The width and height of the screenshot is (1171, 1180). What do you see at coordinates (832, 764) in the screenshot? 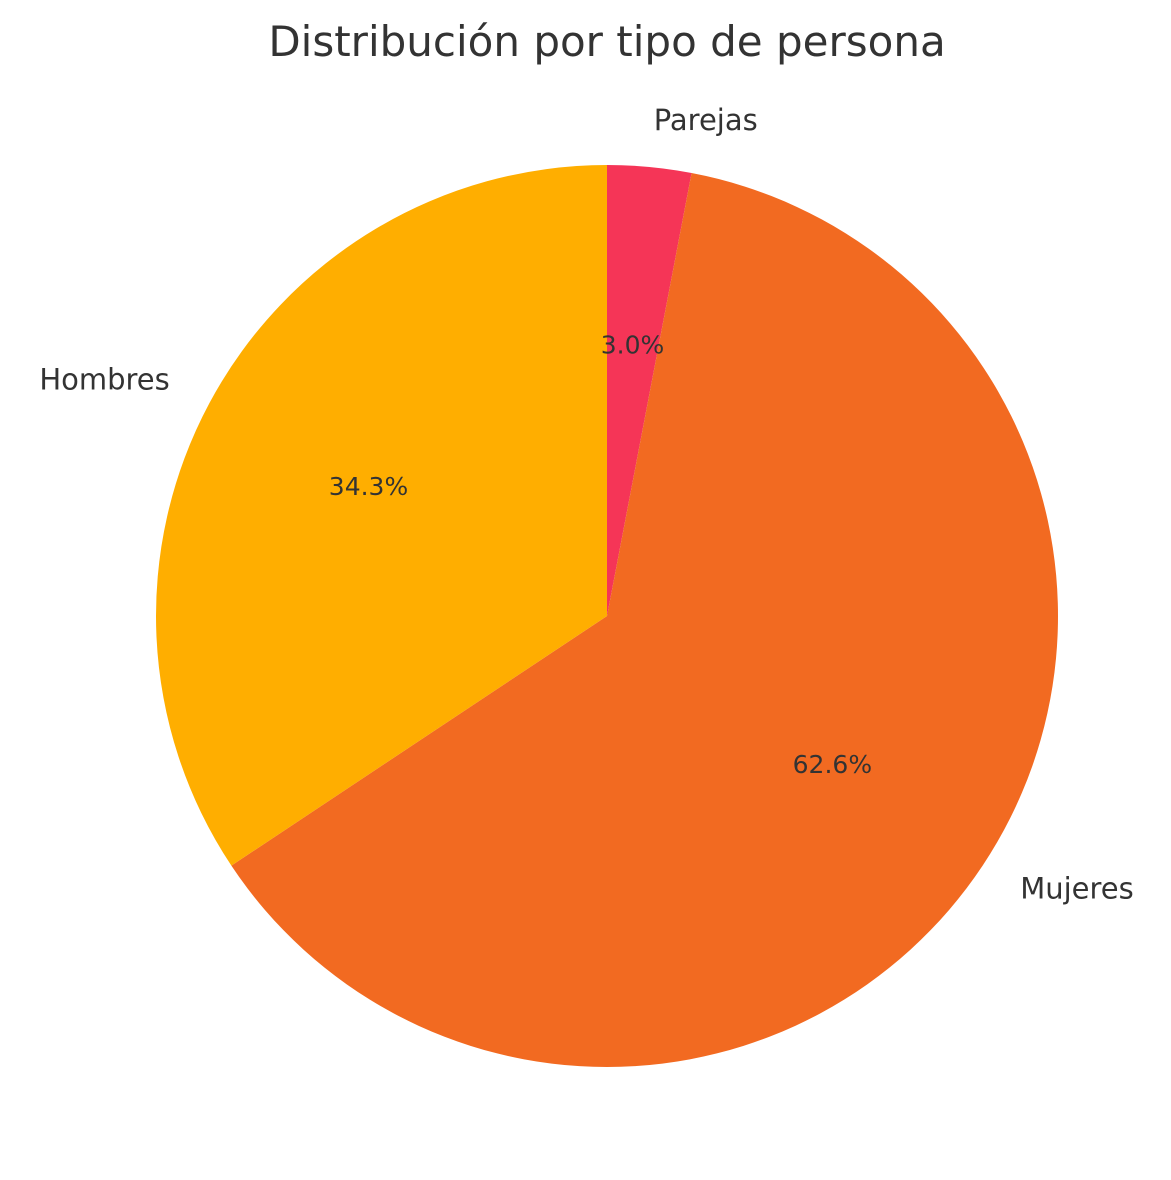
I see `slice-percent-mujeres: 62.6%` at bounding box center [832, 764].